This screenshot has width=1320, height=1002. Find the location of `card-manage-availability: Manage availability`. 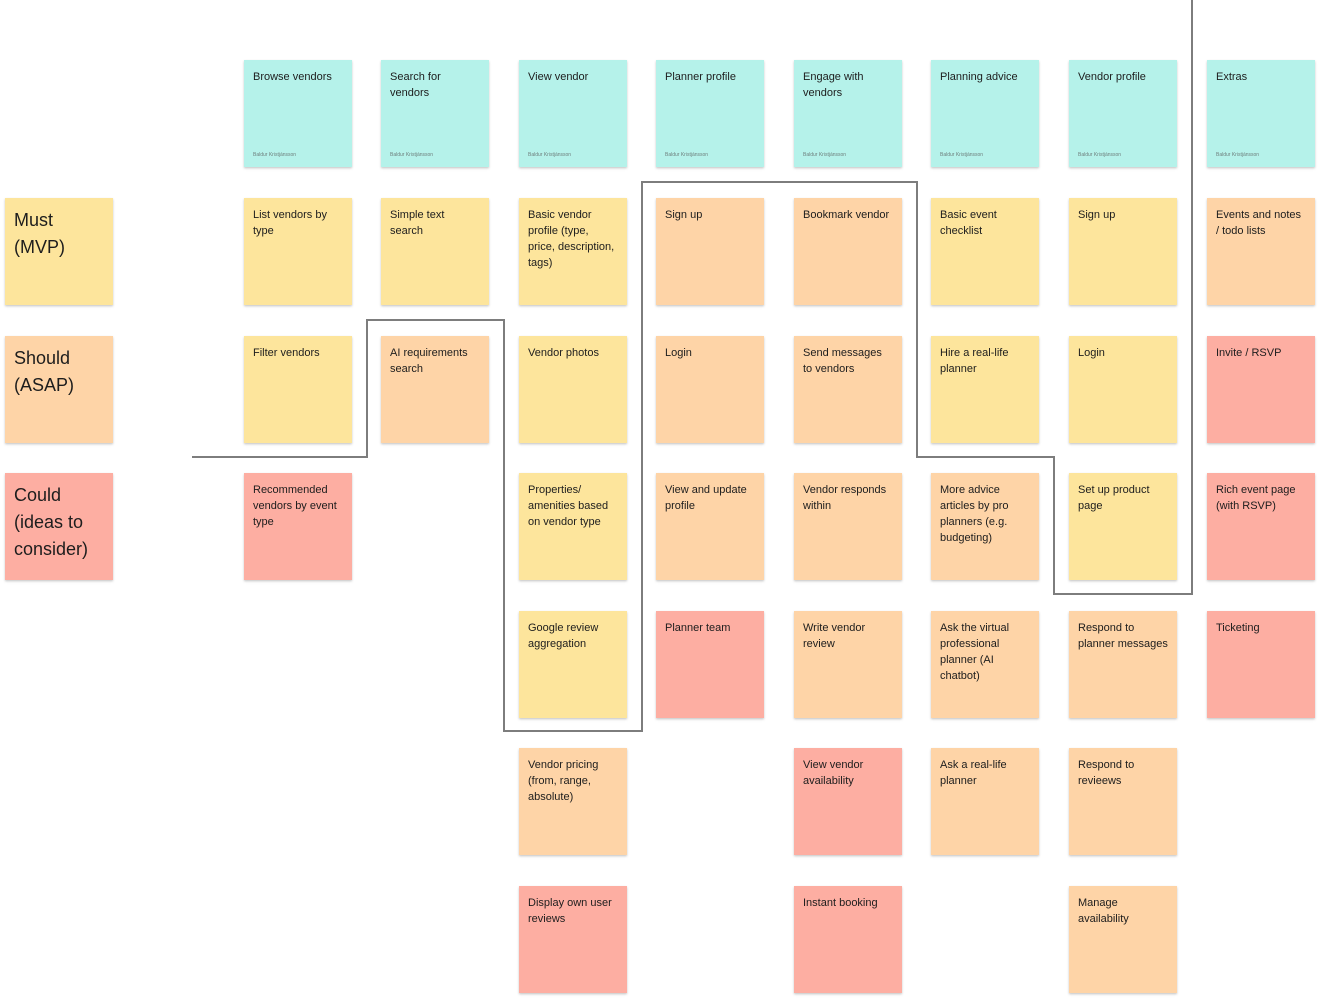

card-manage-availability: Manage availability is located at coordinates (1123, 939).